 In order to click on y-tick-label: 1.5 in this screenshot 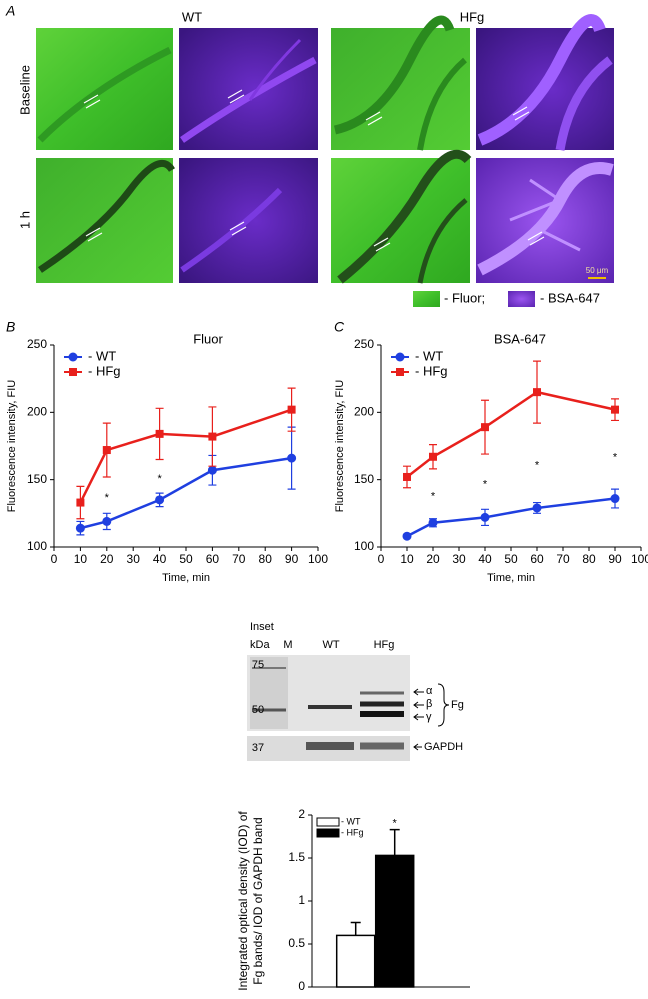, I will do `click(296, 857)`.